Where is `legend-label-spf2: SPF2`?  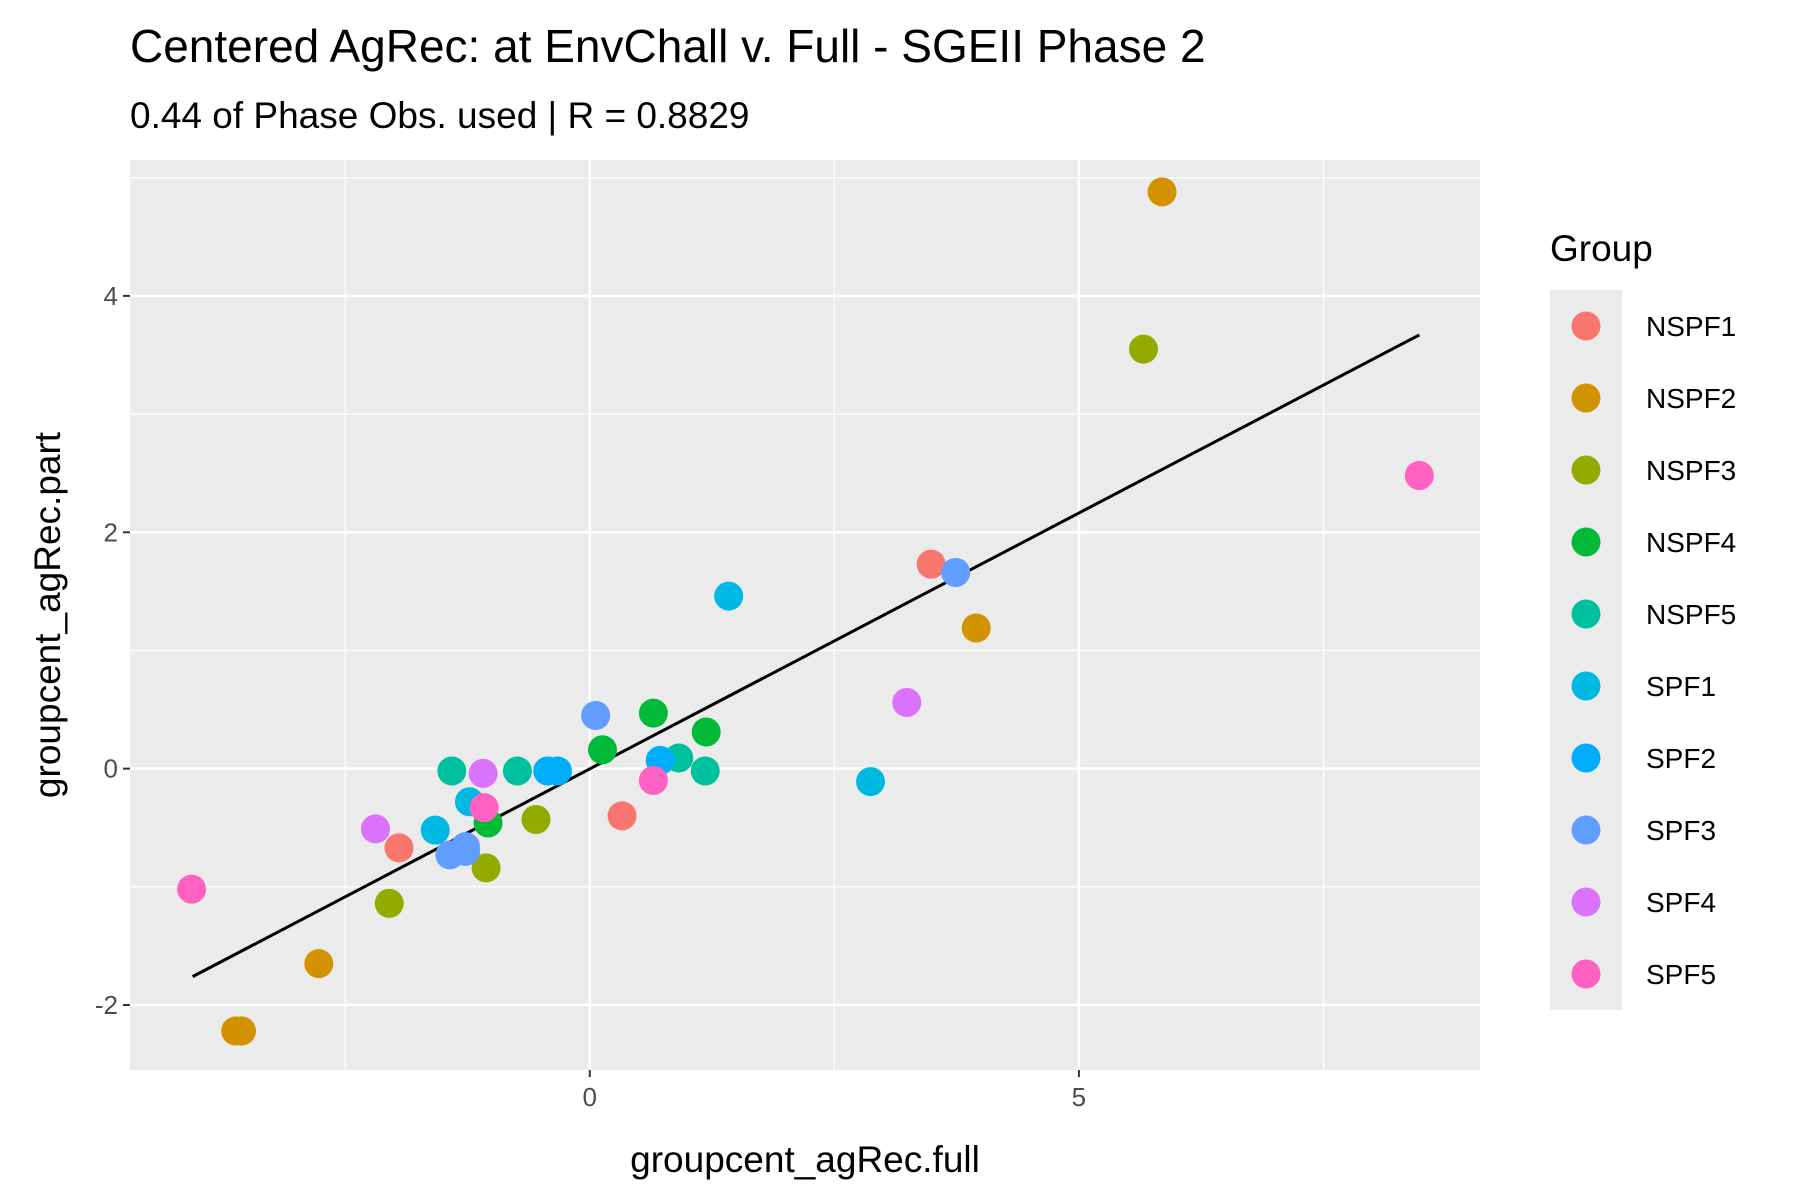
legend-label-spf2: SPF2 is located at coordinates (1681, 758).